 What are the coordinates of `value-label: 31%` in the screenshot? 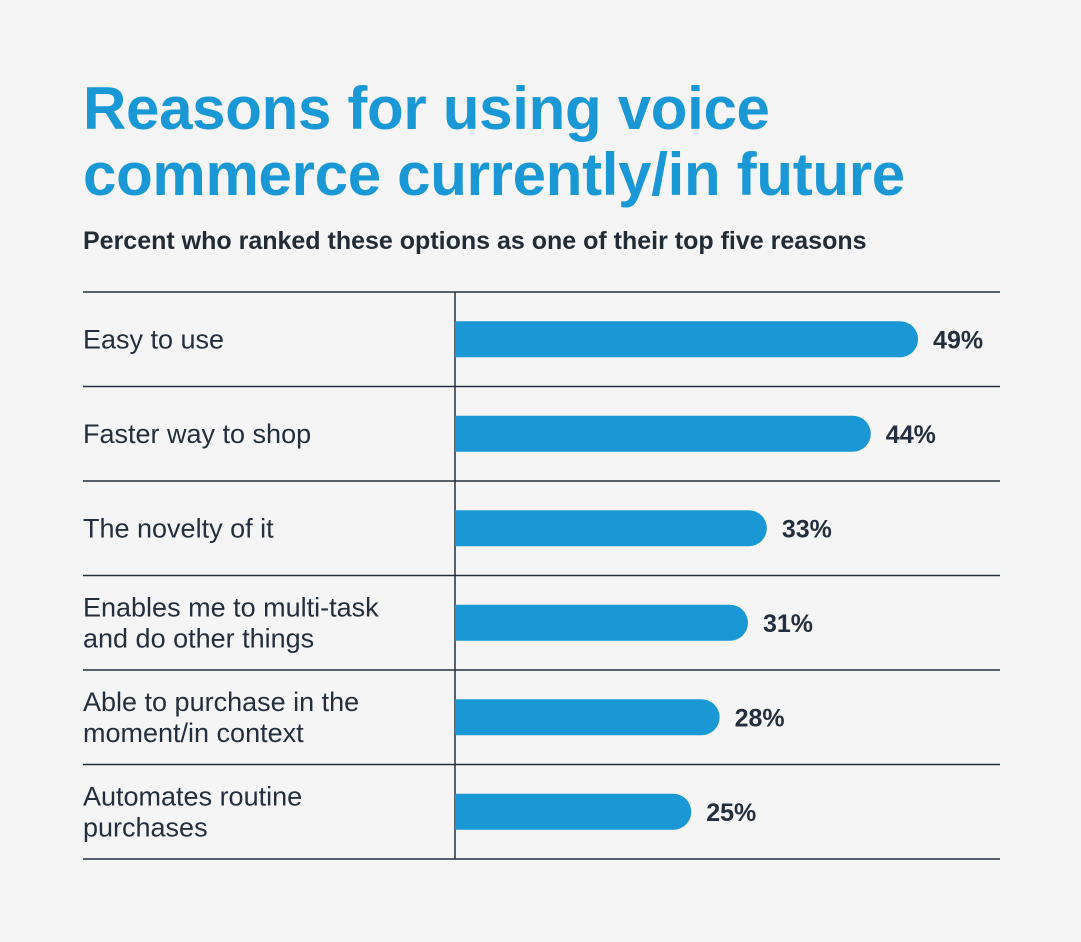 It's located at (788, 624).